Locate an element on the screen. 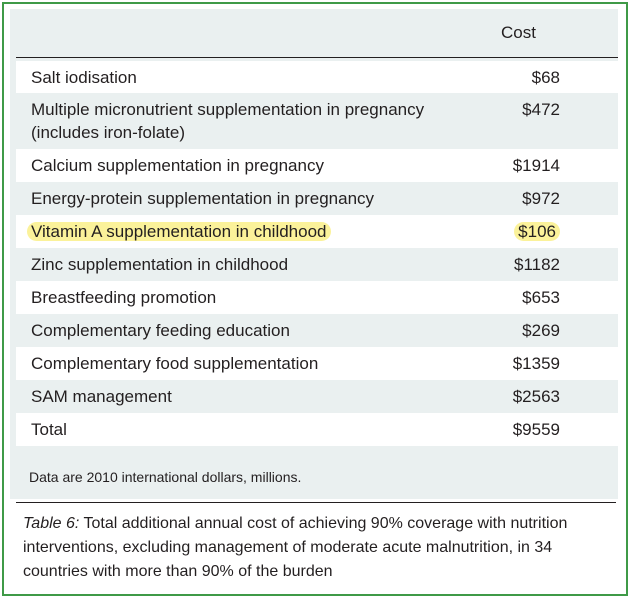  row-cost: $653 is located at coordinates (541, 297).